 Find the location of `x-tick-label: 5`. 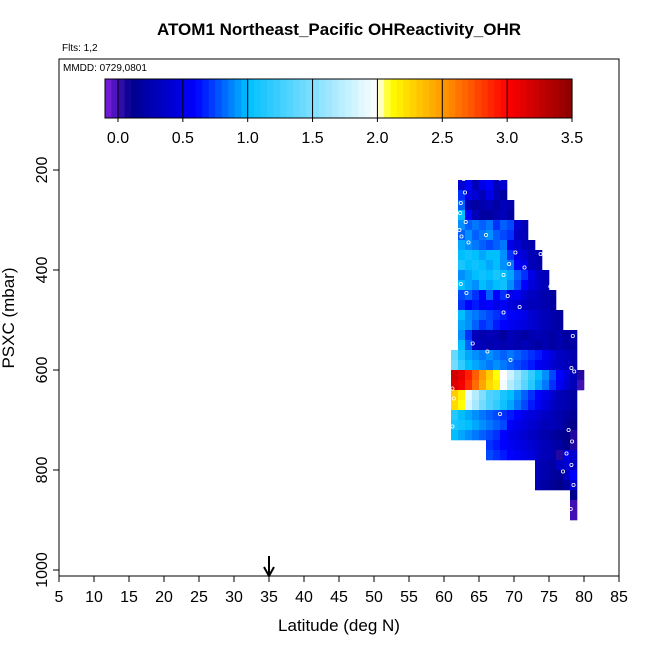

x-tick-label: 5 is located at coordinates (59, 597).